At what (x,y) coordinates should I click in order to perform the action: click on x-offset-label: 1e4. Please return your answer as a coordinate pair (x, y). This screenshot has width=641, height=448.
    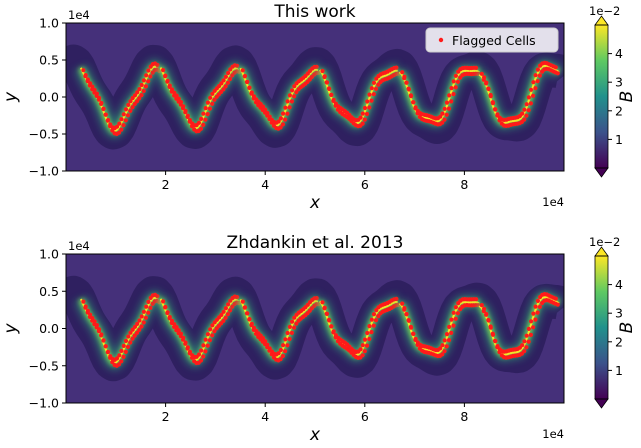
    Looking at the image, I should click on (553, 202).